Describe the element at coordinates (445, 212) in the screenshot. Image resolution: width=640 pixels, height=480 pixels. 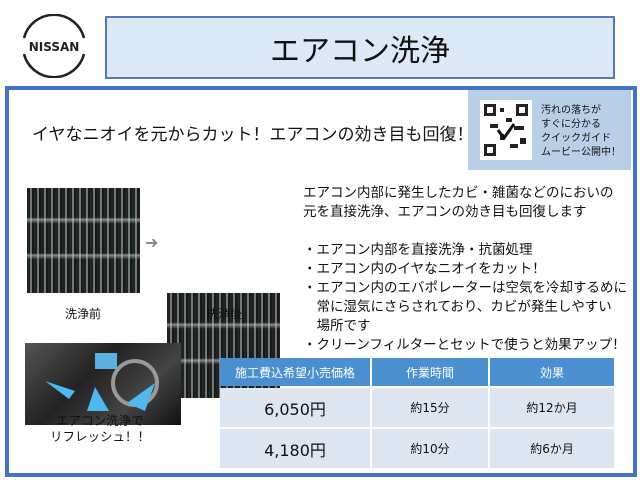
I see `intro-line: 元を直接洗浄、エアコンの効き目も回復します` at that location.